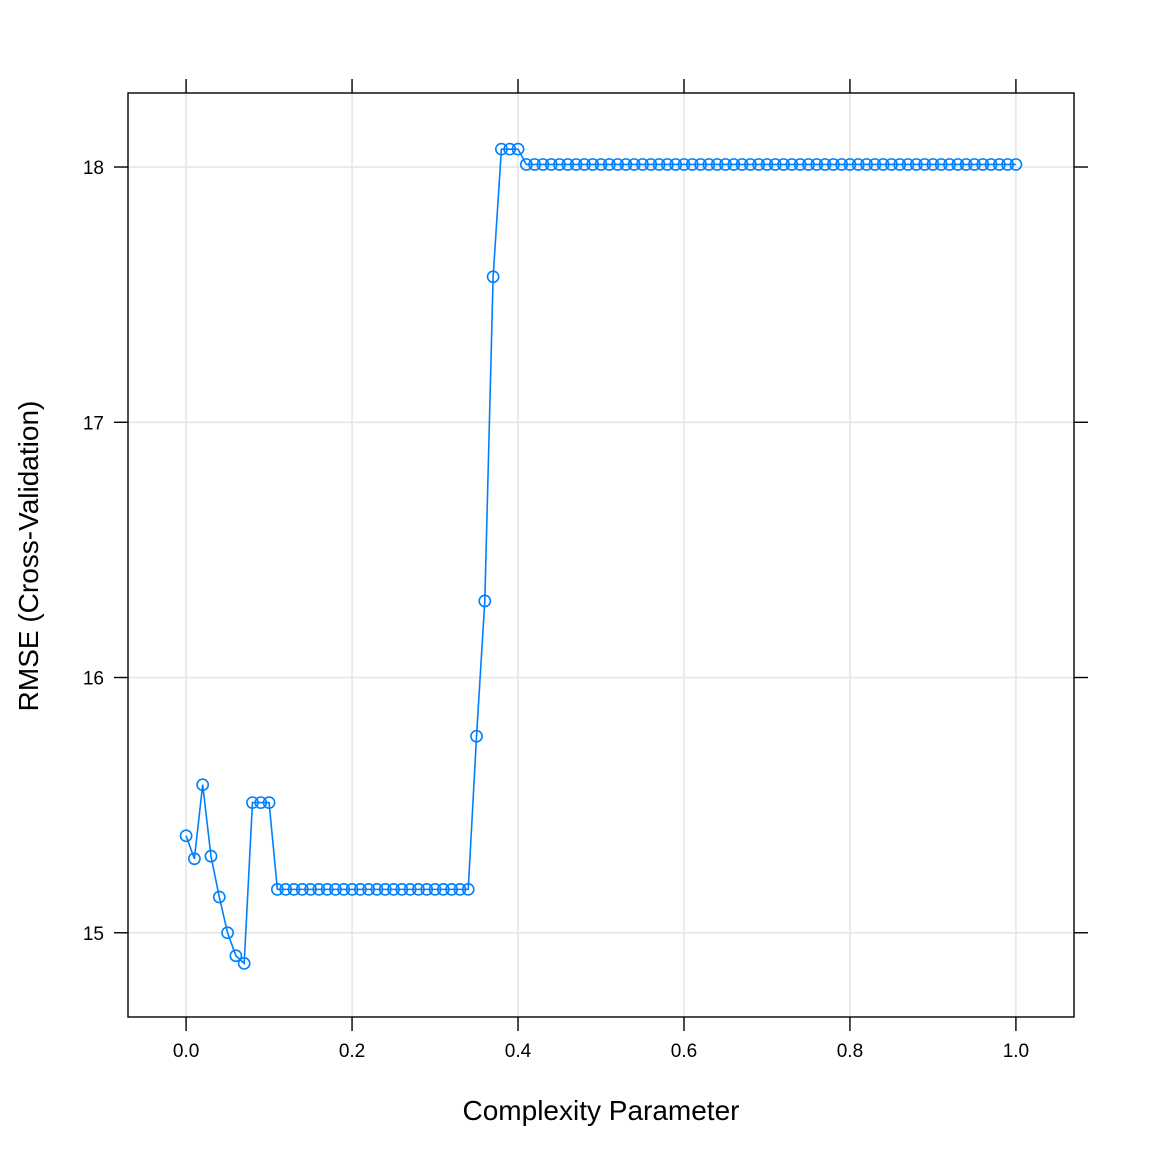 This screenshot has width=1152, height=1152. Describe the element at coordinates (93, 679) in the screenshot. I see `y-tick-label: 16` at that location.